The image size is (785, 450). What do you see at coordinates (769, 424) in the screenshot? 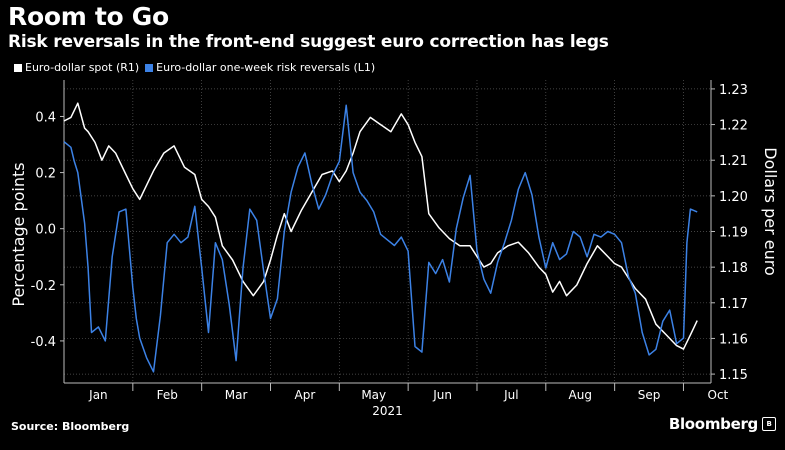
I see `brand-badge-icon: B` at bounding box center [769, 424].